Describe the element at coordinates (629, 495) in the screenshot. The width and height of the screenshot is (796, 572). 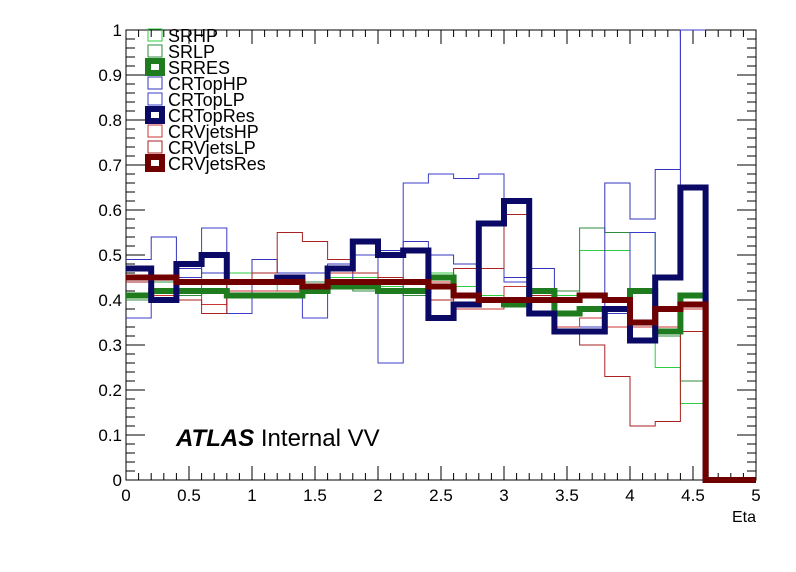
I see `x-tick-label: 4` at that location.